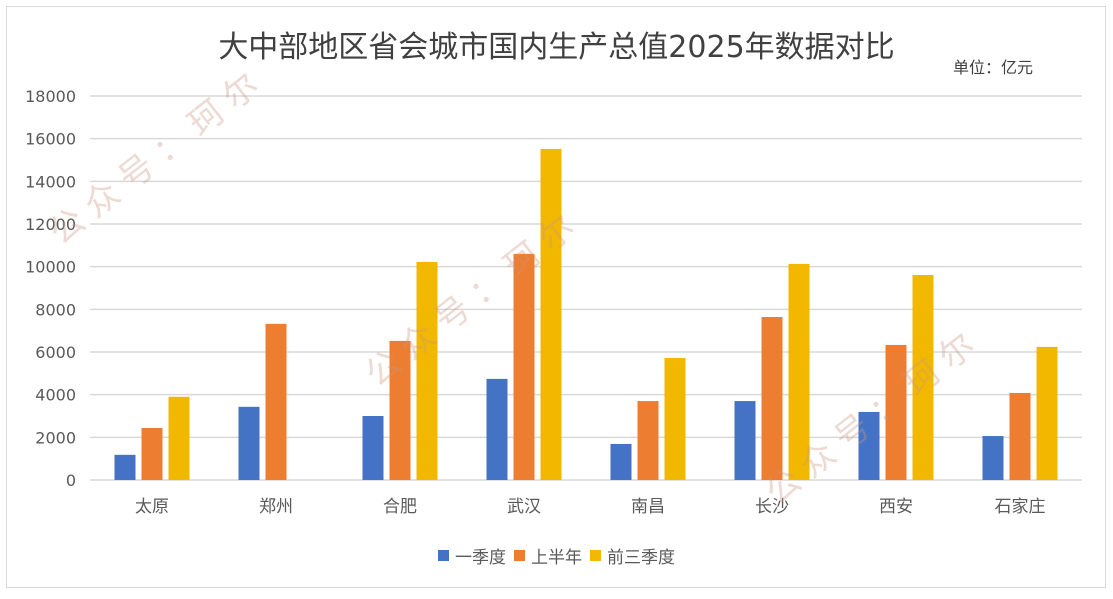  Describe the element at coordinates (55, 352) in the screenshot. I see `y-tick-label: 6000` at that location.